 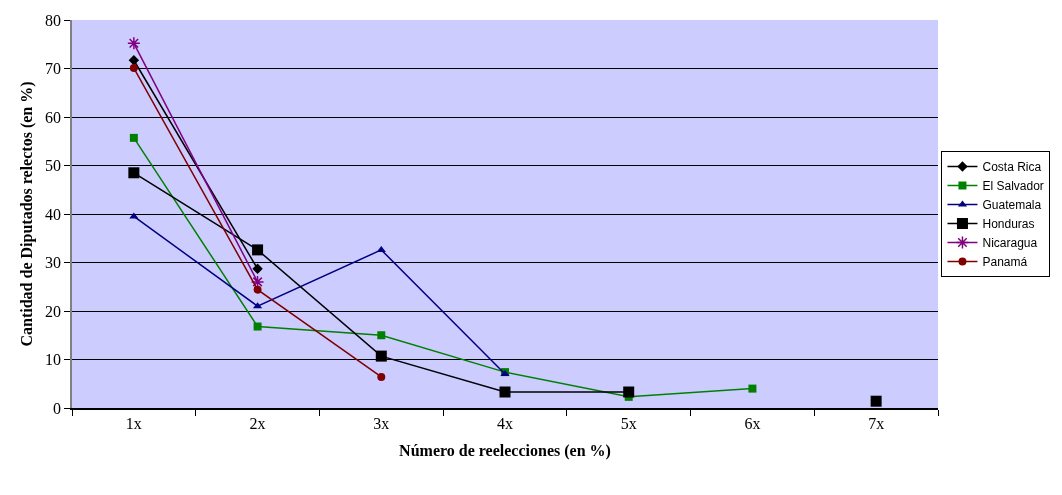 I want to click on y-tick-label: 30, so click(x=53, y=263).